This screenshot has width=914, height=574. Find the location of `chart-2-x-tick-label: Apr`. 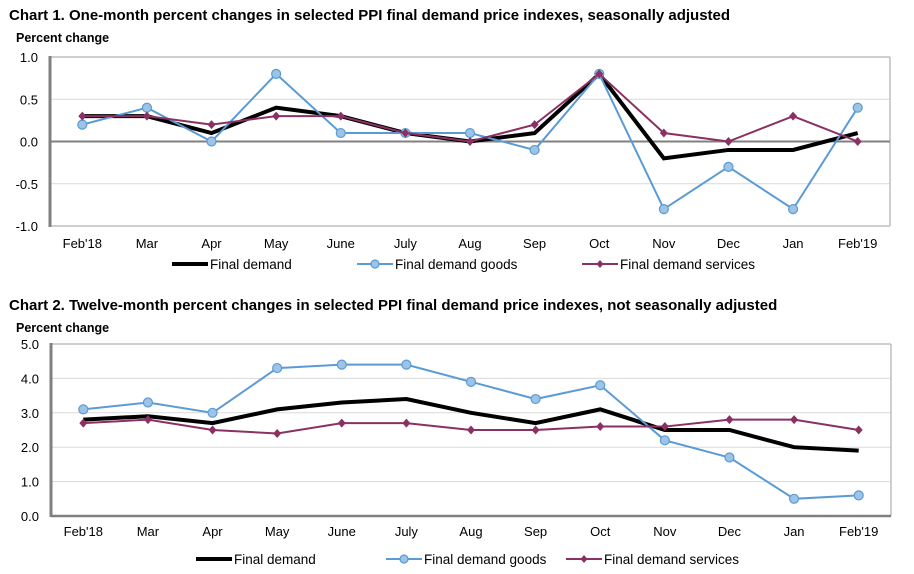

chart-2-x-tick-label: Apr is located at coordinates (212, 531).